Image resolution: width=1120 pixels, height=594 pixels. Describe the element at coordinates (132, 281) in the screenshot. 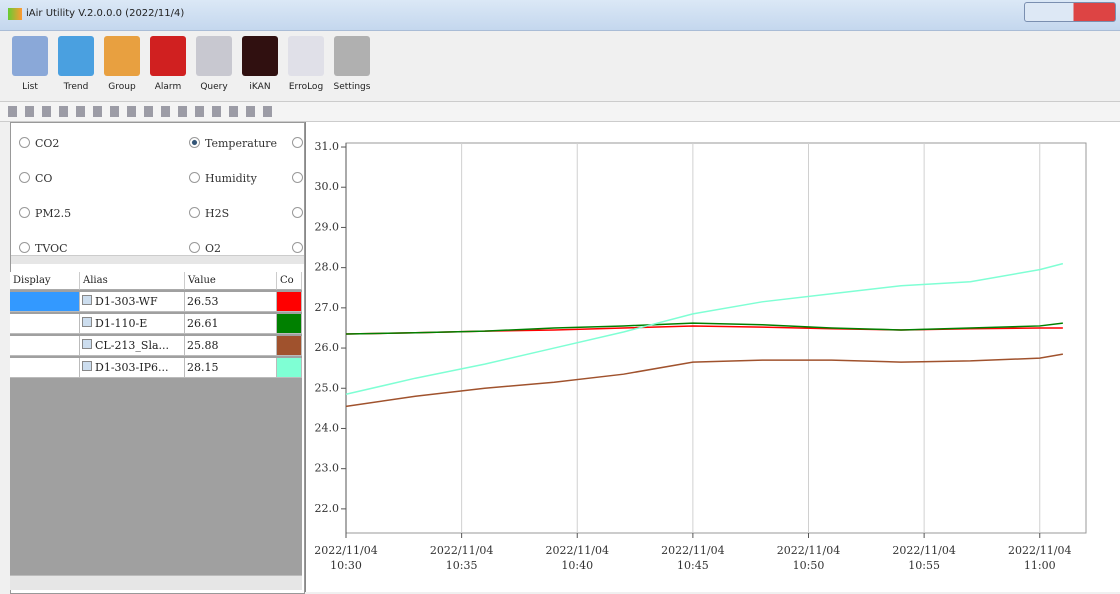

I see `column-header: Alias` at that location.